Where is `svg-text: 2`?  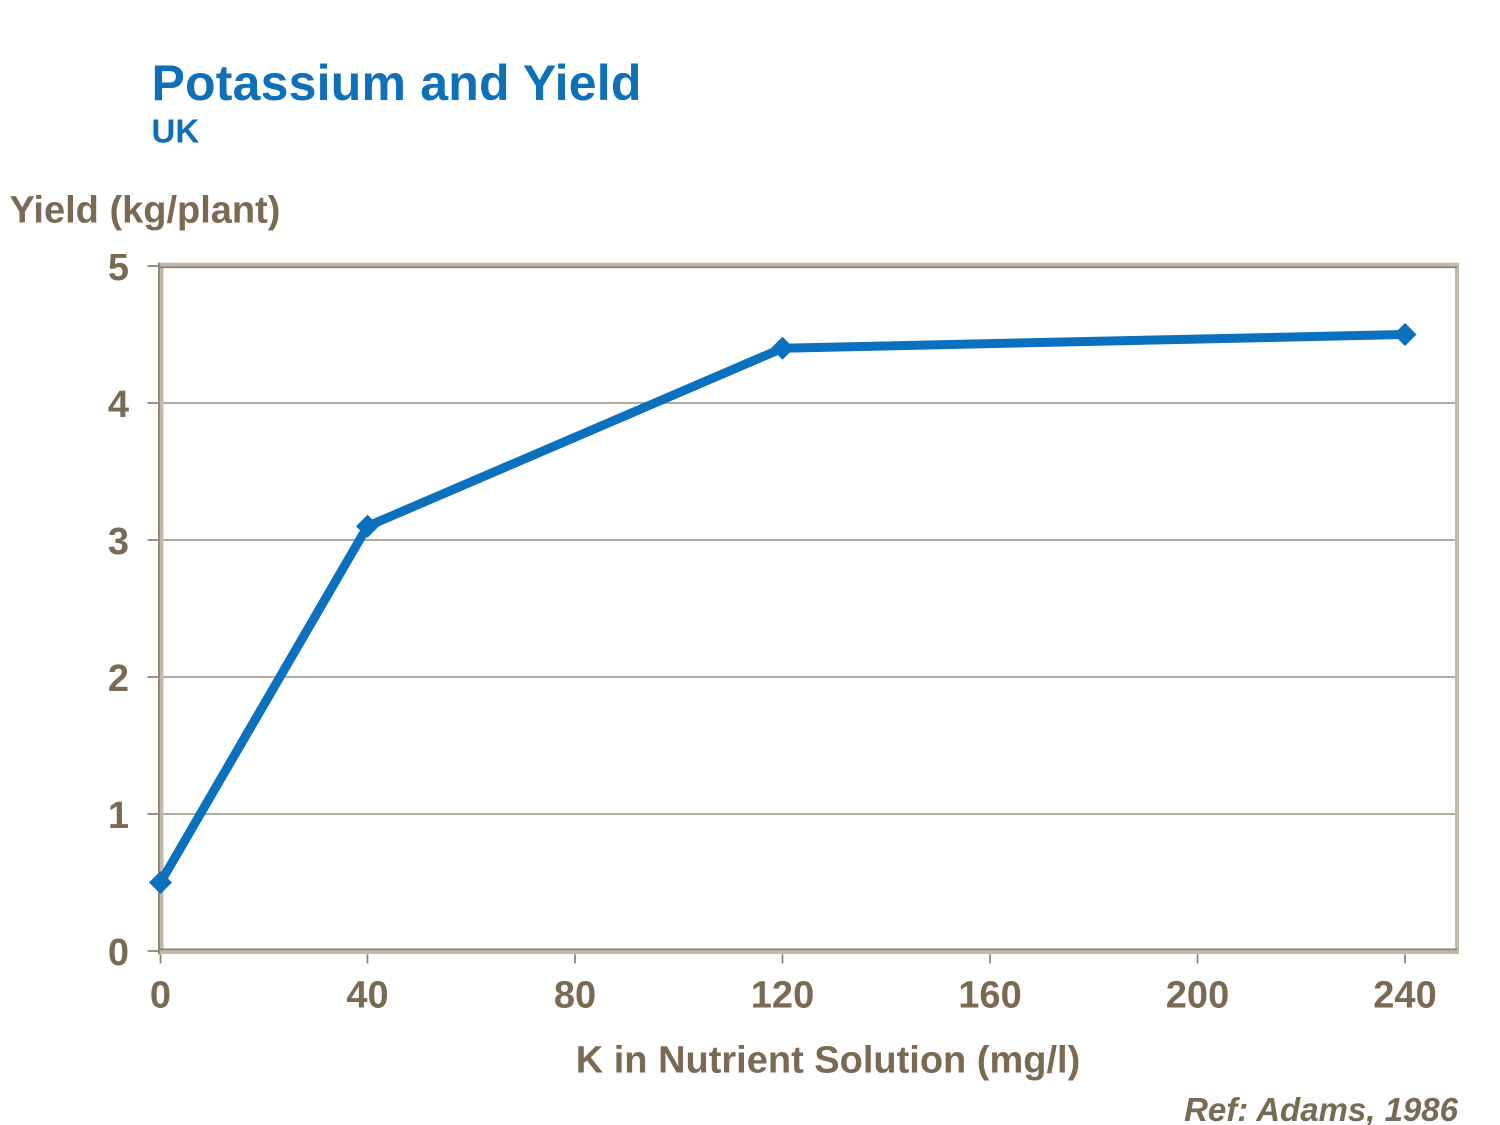
svg-text: 2 is located at coordinates (118, 679).